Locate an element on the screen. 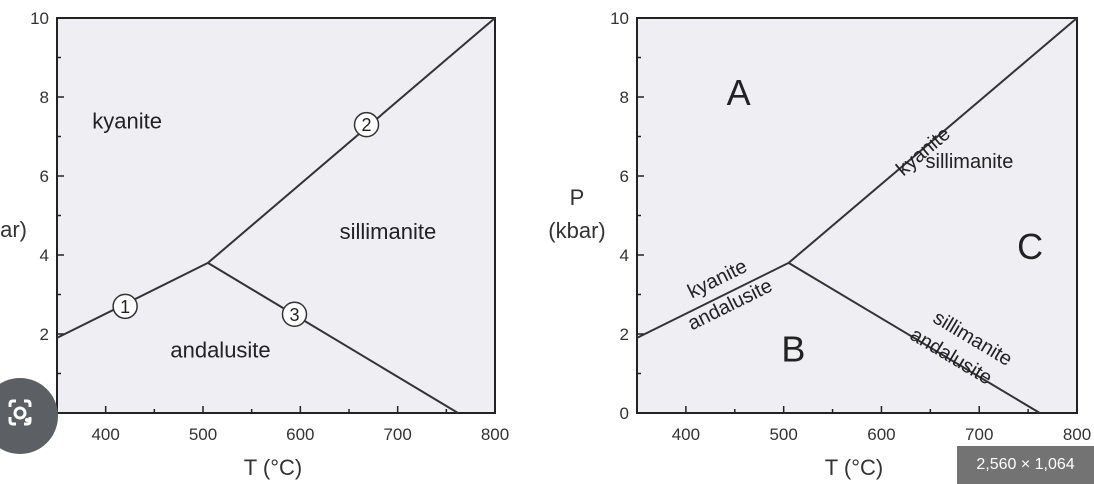 The height and width of the screenshot is (484, 1094). region-label: kyanite is located at coordinates (127, 121).